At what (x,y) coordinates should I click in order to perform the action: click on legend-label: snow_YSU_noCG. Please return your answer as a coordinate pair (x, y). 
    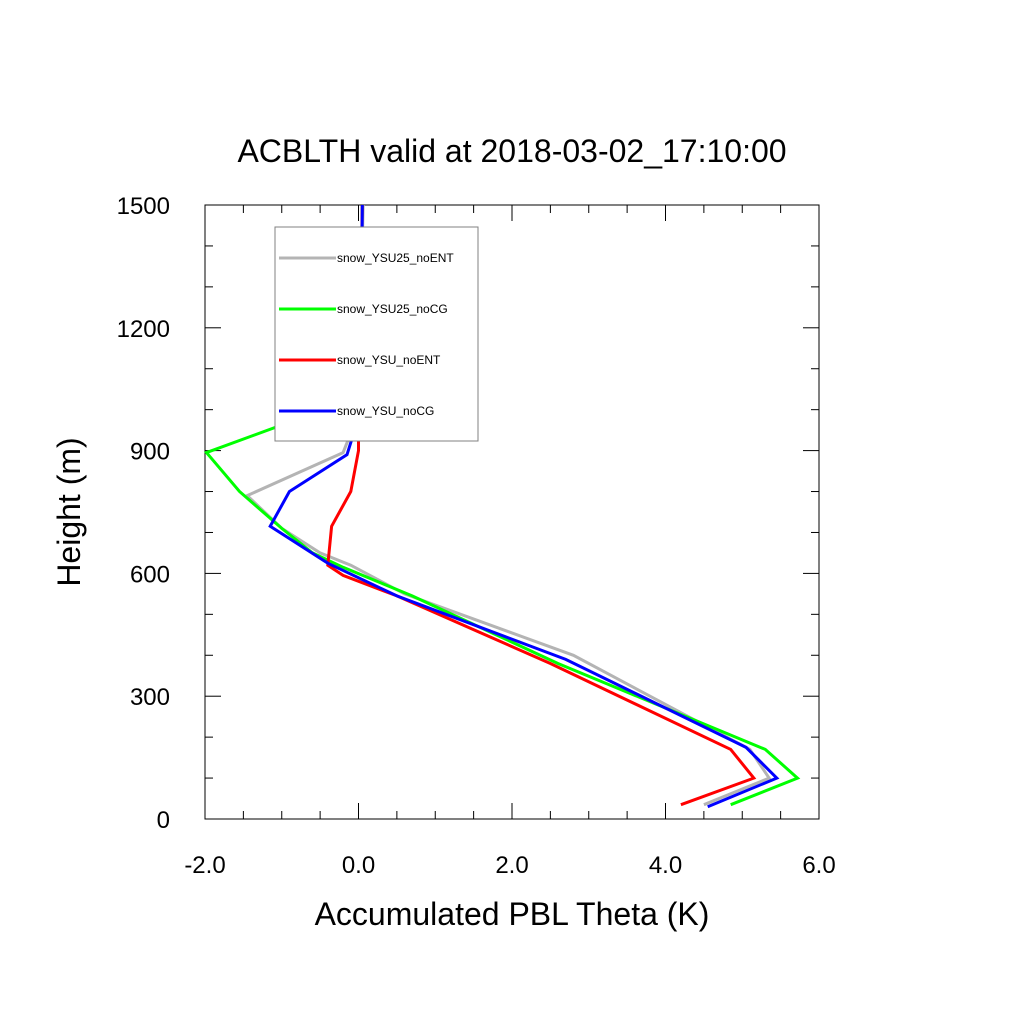
    Looking at the image, I should click on (385, 411).